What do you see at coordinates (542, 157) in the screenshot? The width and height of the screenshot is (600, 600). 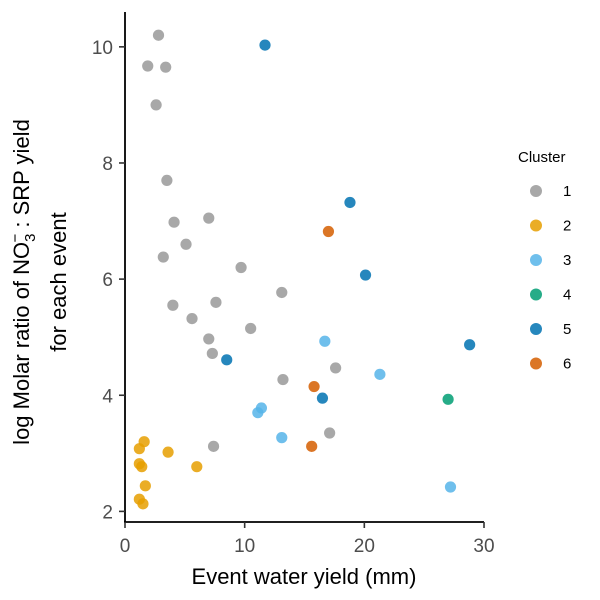 I see `legend-title: Cluster` at bounding box center [542, 157].